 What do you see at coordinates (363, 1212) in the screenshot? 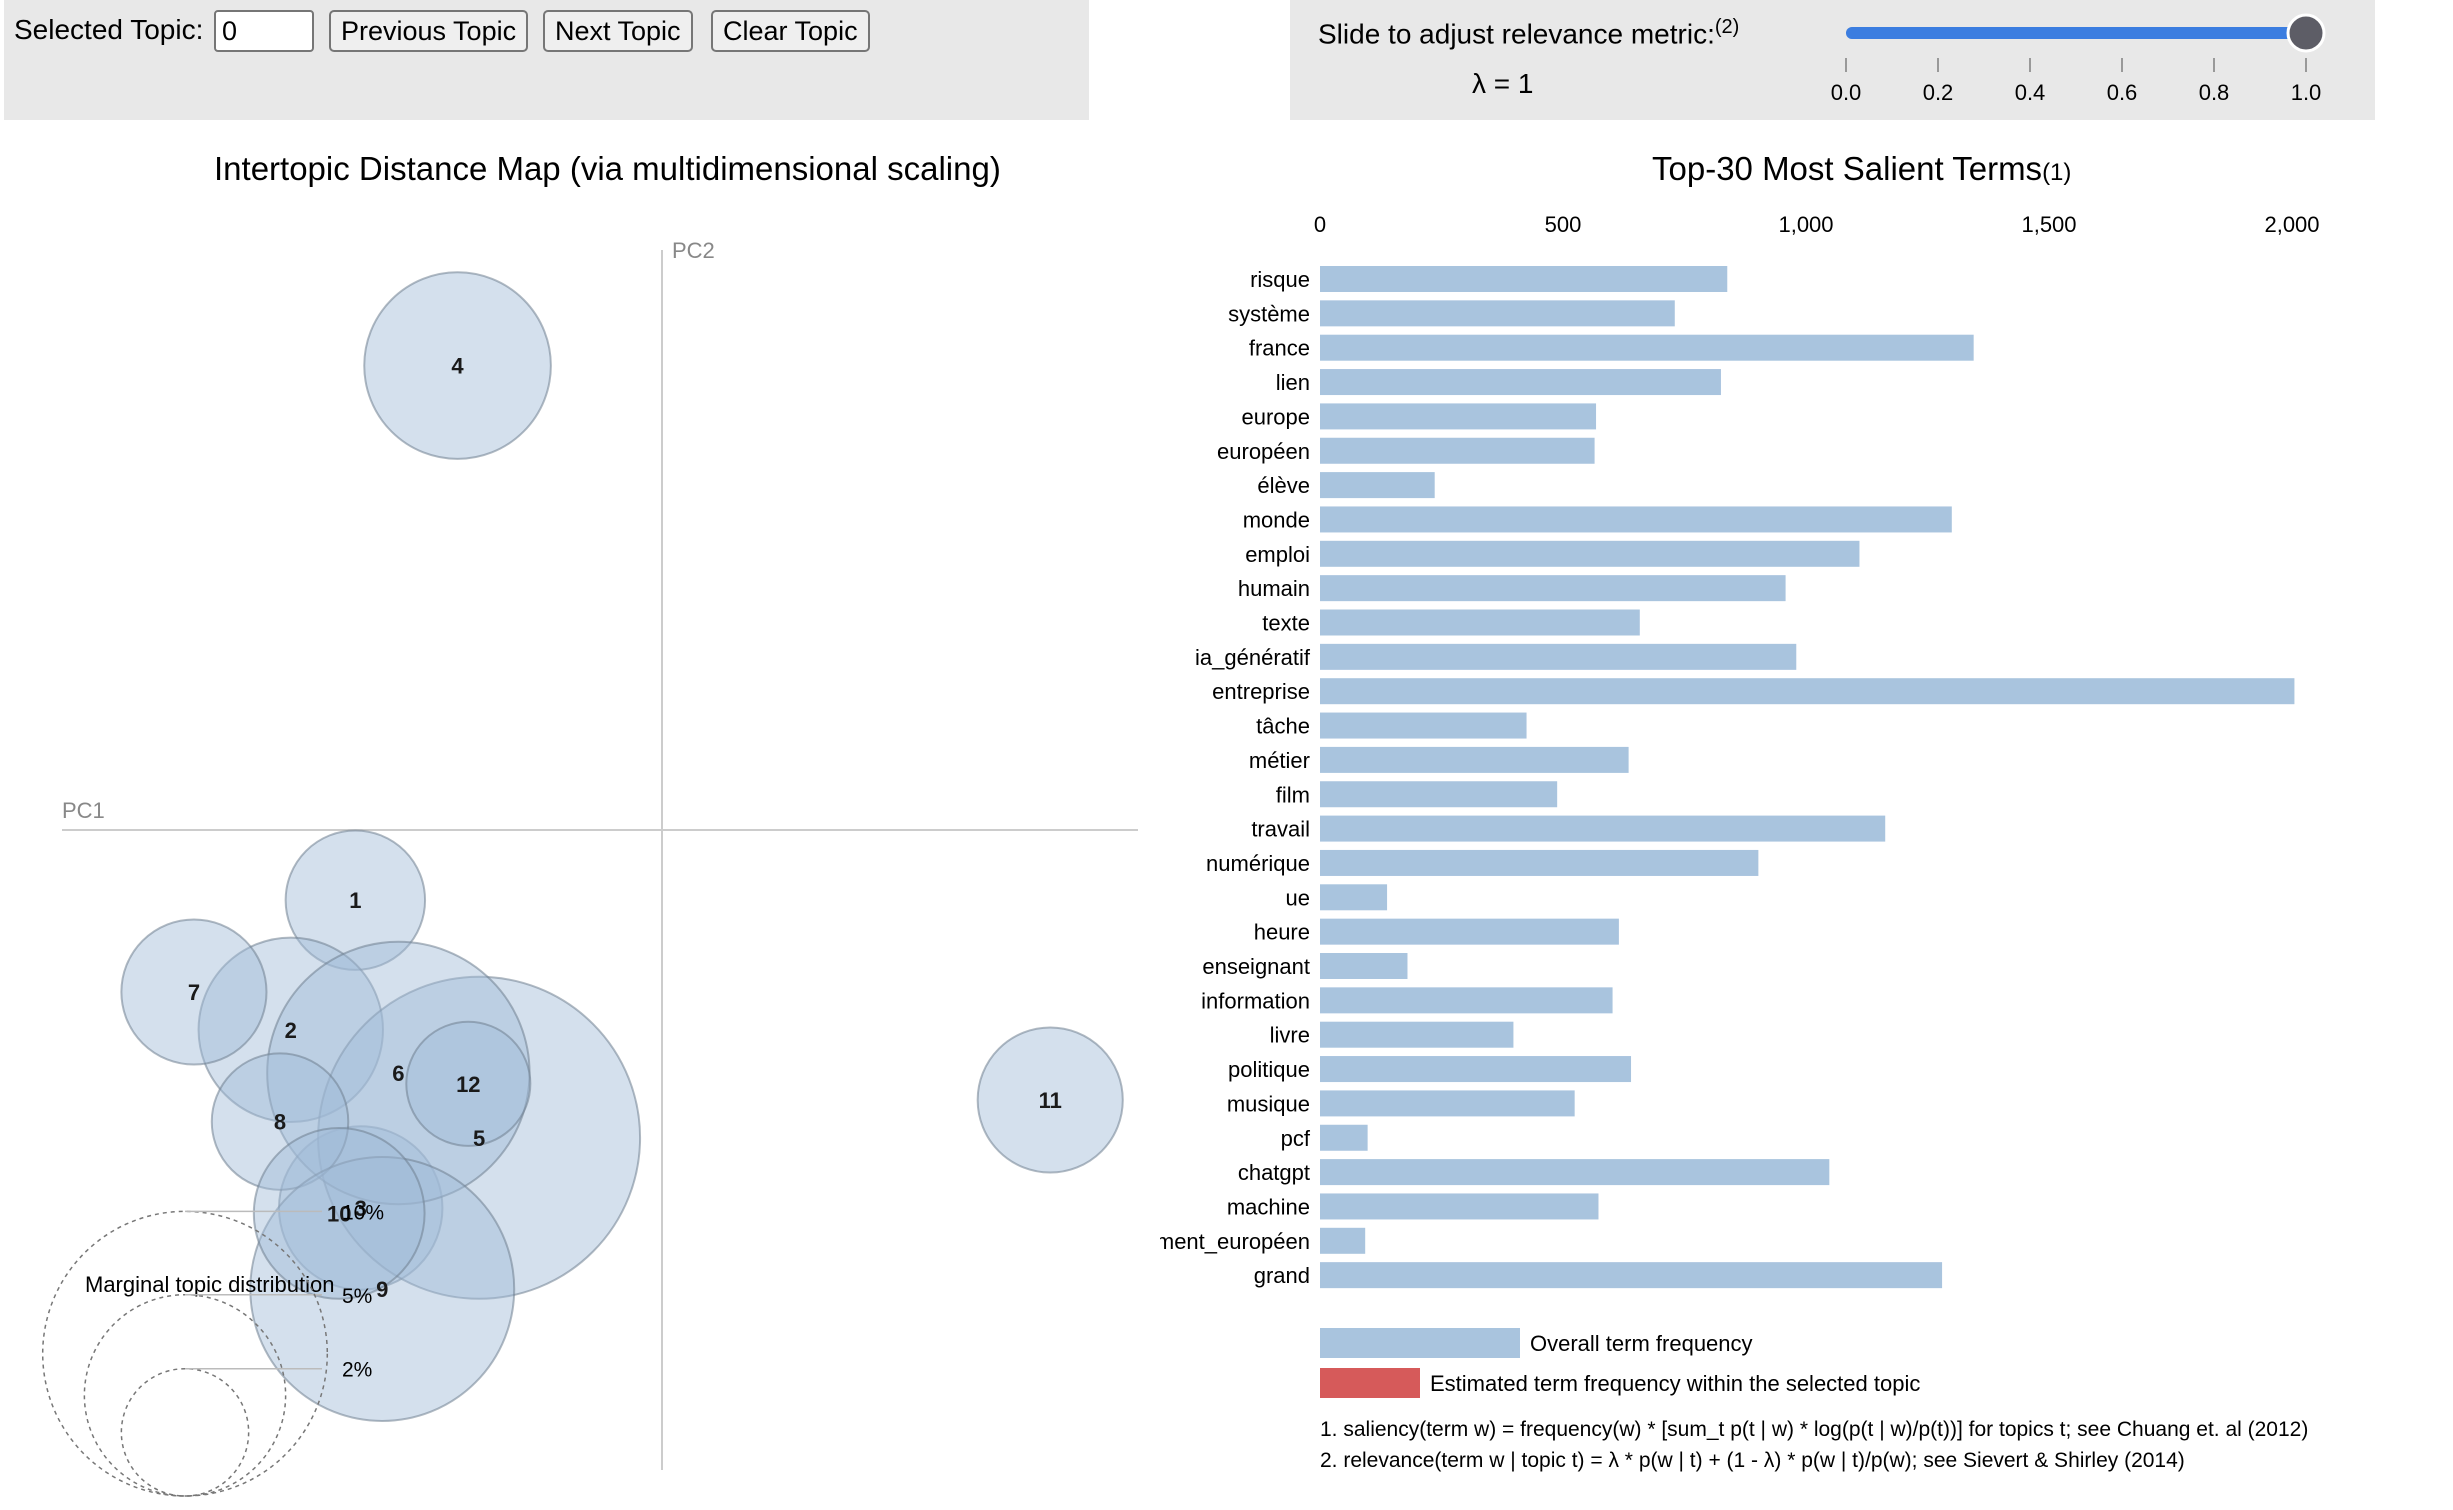
I see `legend-size-label: 10%` at bounding box center [363, 1212].